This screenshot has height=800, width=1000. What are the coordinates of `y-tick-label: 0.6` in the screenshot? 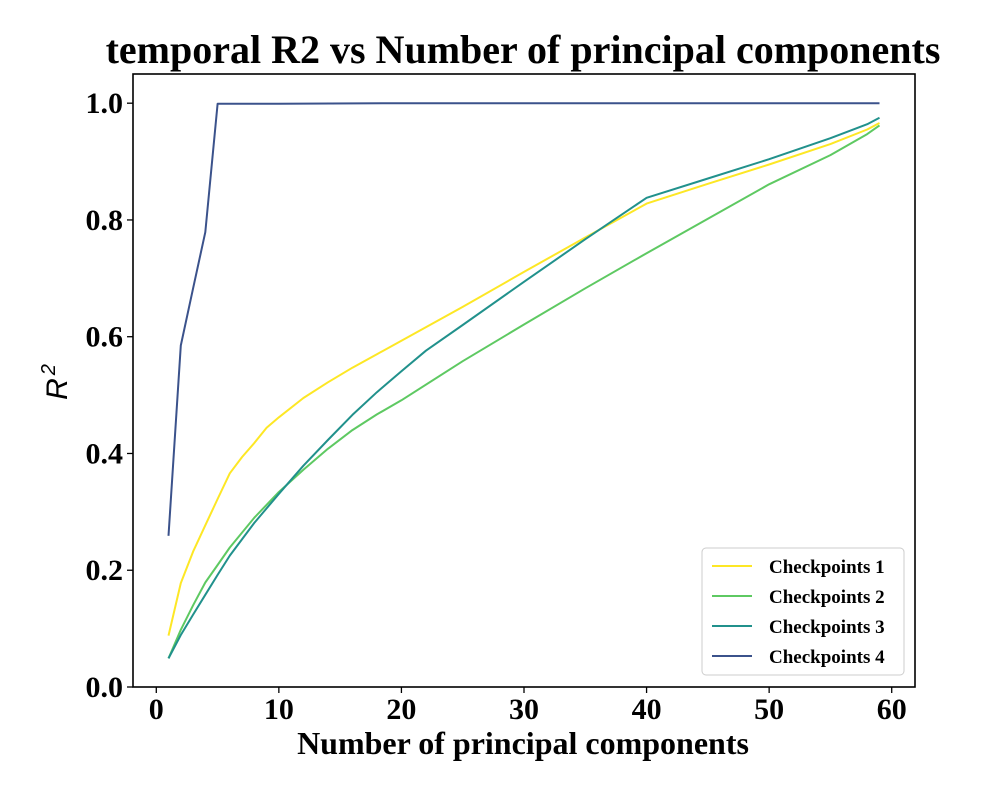 It's located at (105, 337).